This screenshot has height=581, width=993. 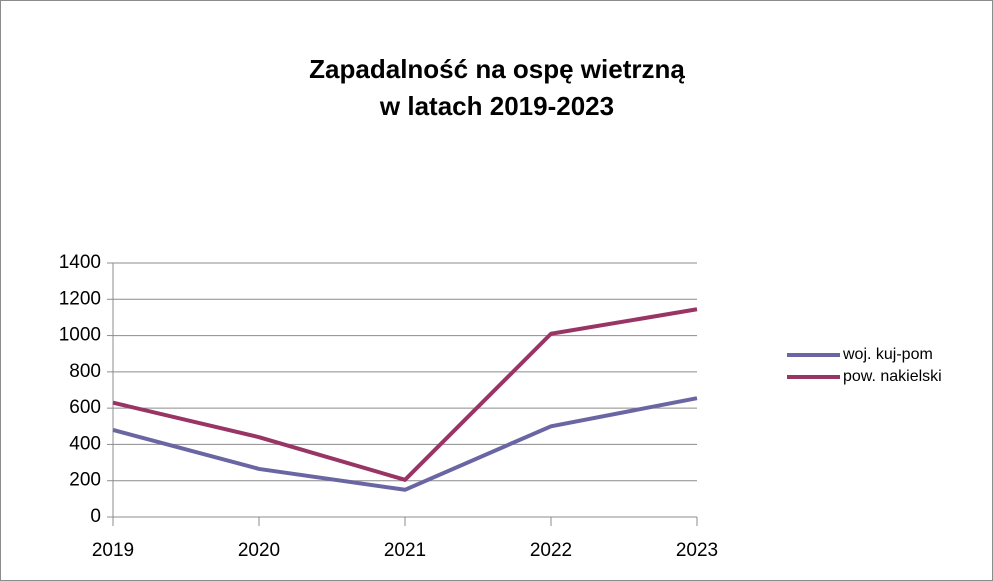 What do you see at coordinates (405, 444) in the screenshot?
I see `series-line` at bounding box center [405, 444].